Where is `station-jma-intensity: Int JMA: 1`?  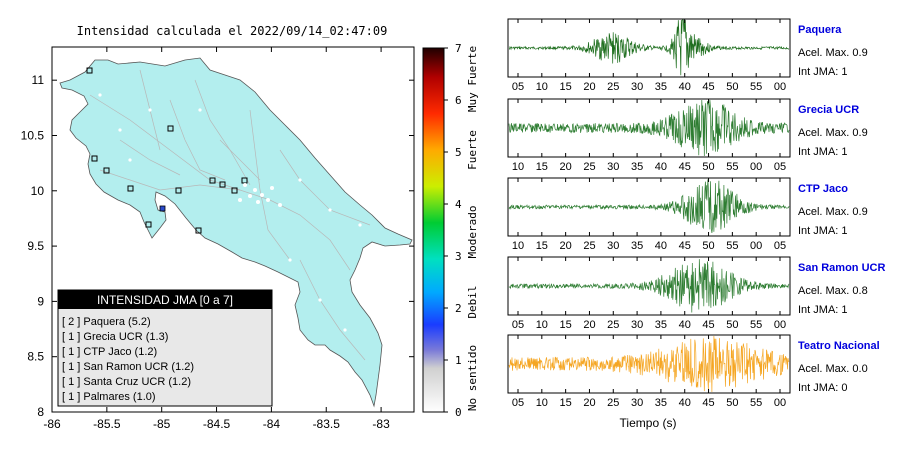
station-jma-intensity: Int JMA: 1 is located at coordinates (823, 152).